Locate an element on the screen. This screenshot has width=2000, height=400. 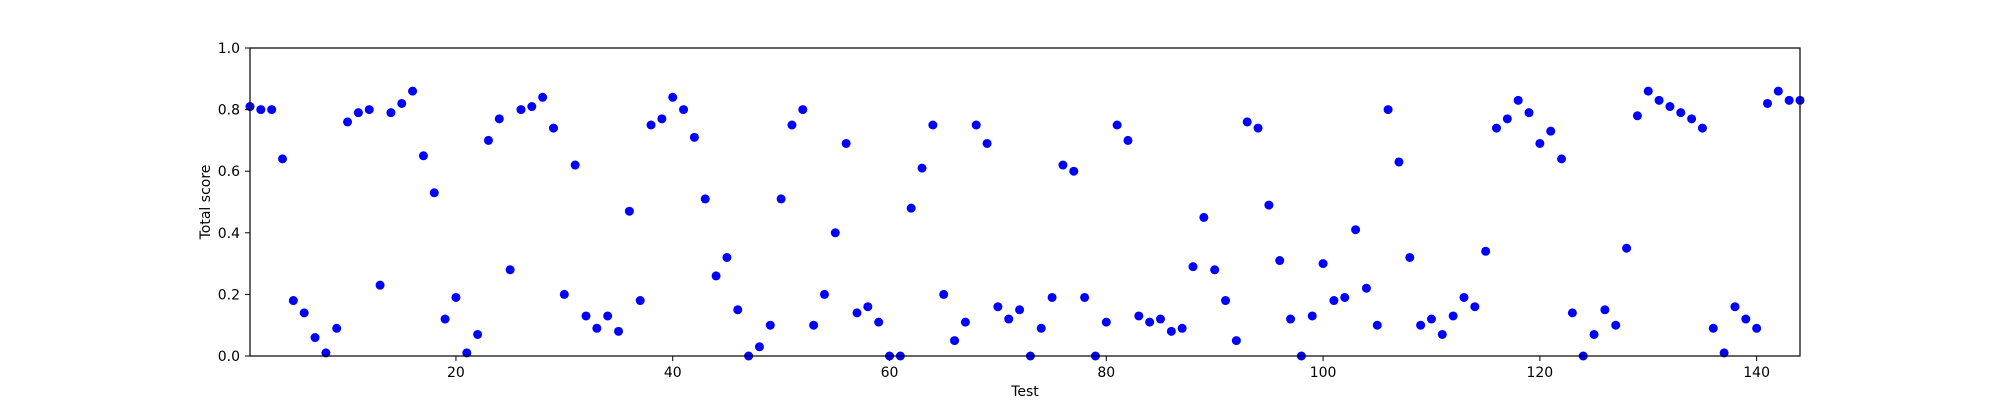
x-axis-label: Test is located at coordinates (1024, 392).